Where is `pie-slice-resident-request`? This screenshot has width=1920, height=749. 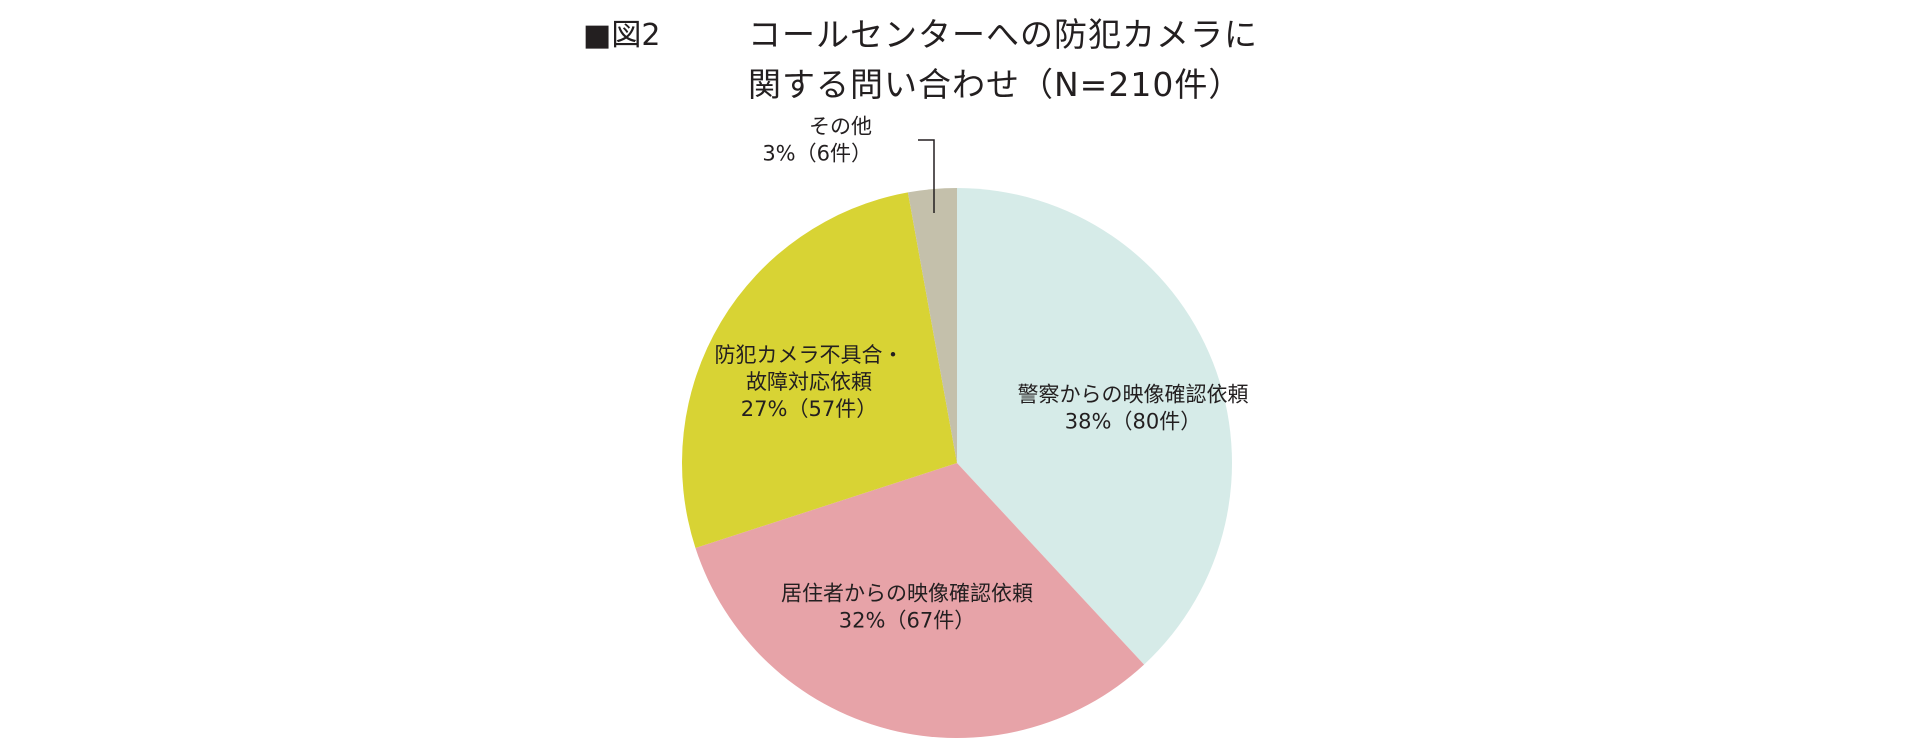
pie-slice-resident-request is located at coordinates (920, 601).